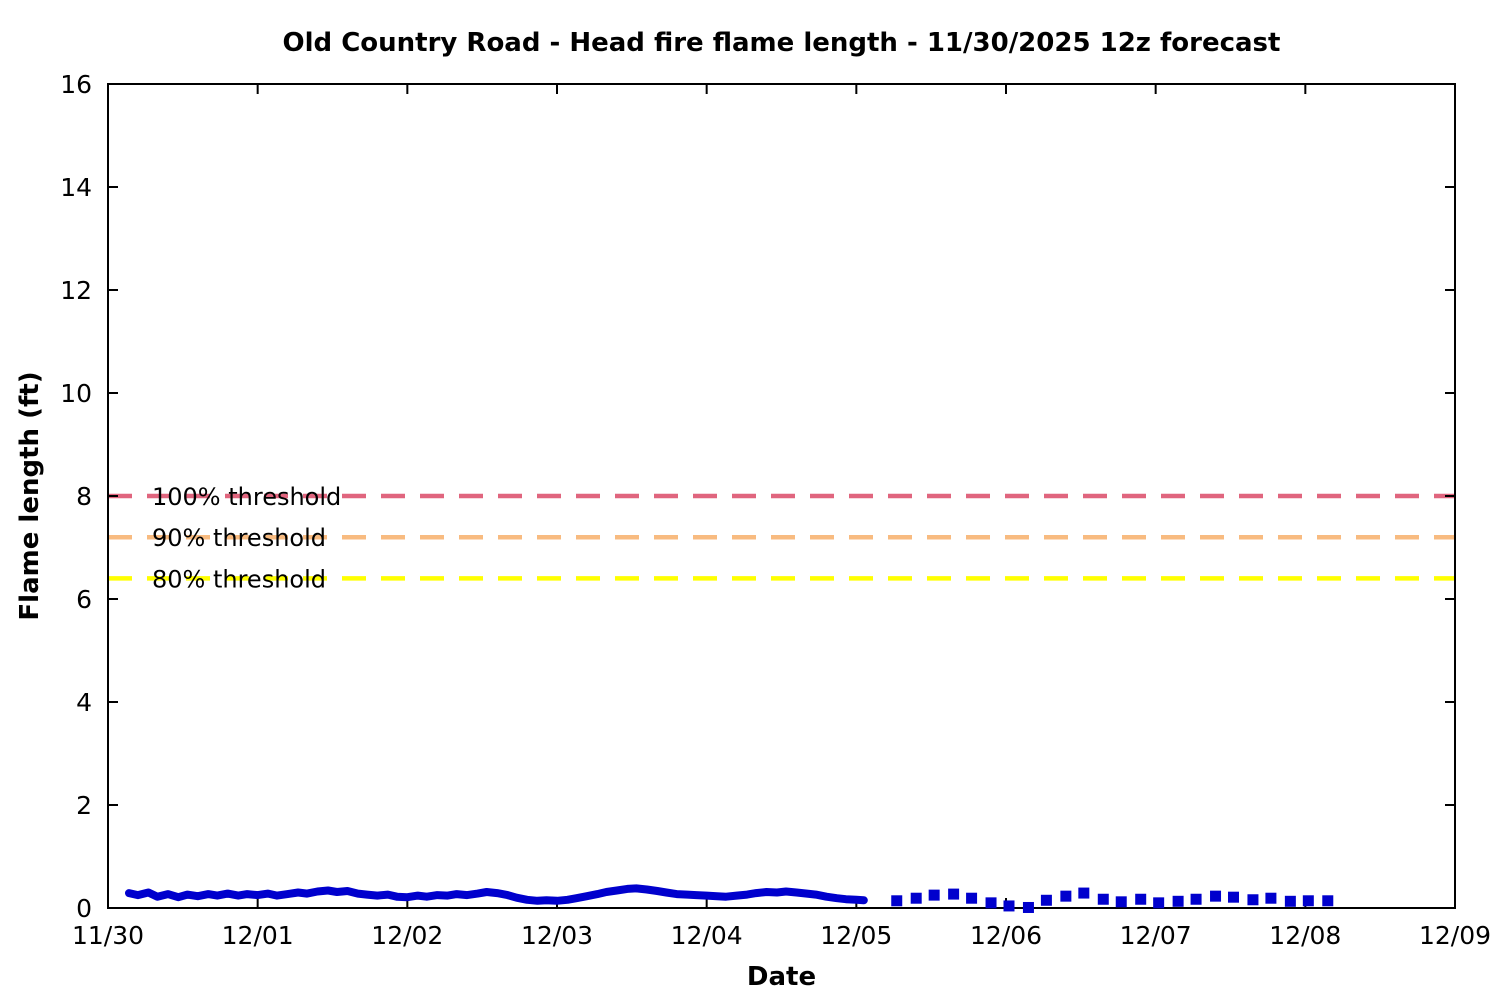  I want to click on x-tick-label: 12/02, so click(407, 935).